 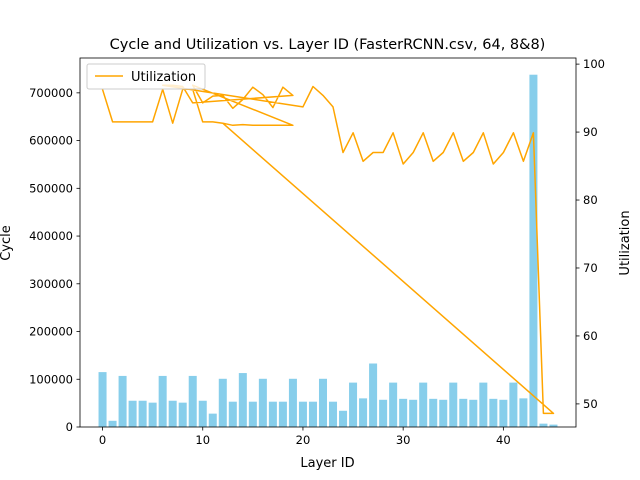 I want to click on right-y-axis-ticks: 50 60 70 80 90 100, so click(x=590, y=234).